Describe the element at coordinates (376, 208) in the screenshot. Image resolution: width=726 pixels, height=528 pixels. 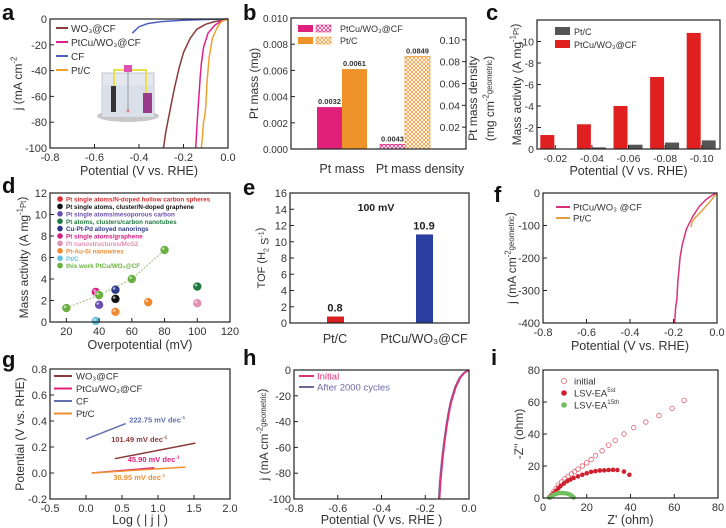
I see `annotation-100mv: 100 mV` at that location.